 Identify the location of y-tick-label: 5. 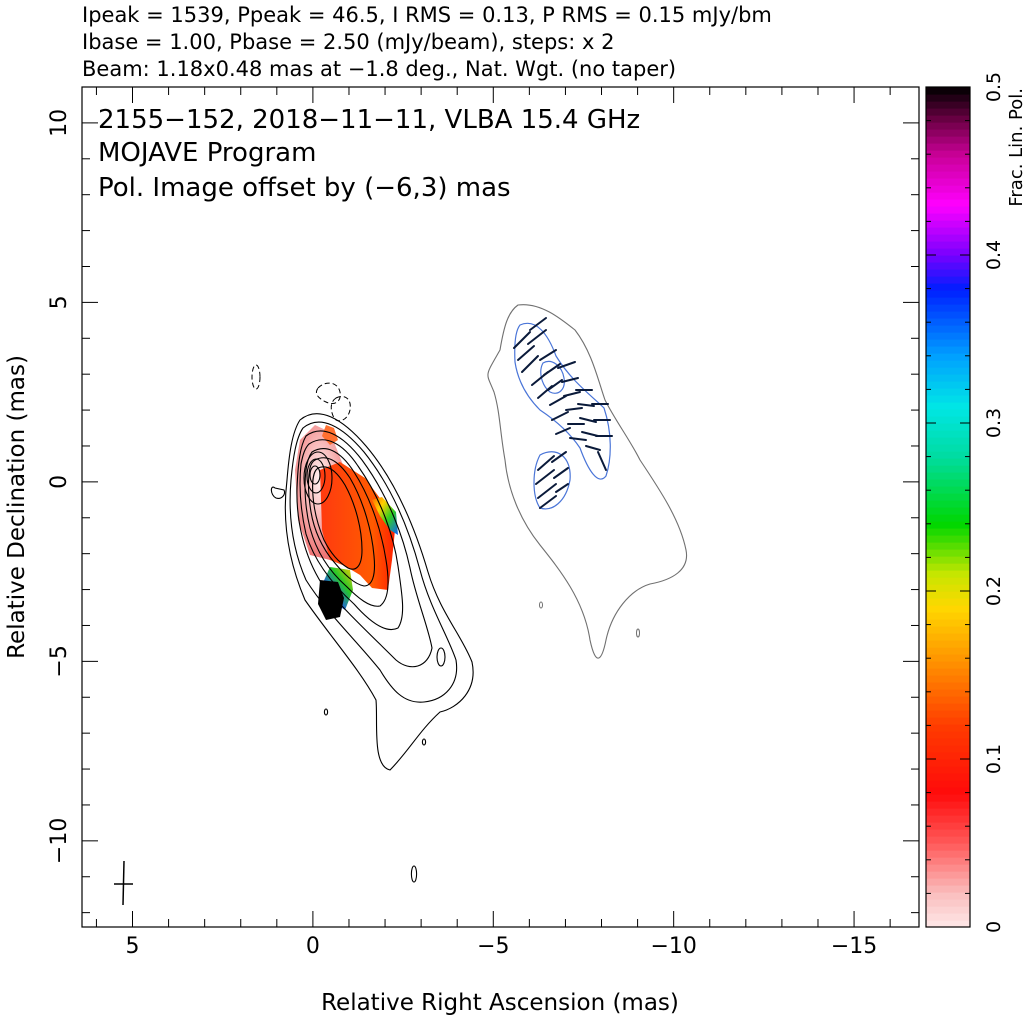
(59, 302).